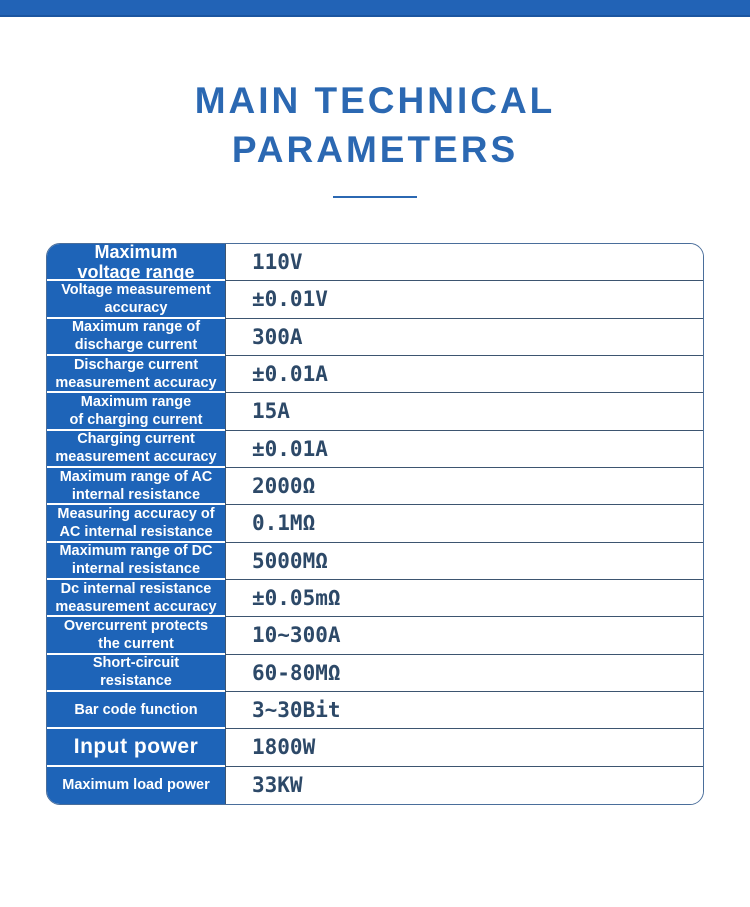  Describe the element at coordinates (375, 125) in the screenshot. I see `page-title: MAIN TECHNICAL PARAMETERS` at that location.